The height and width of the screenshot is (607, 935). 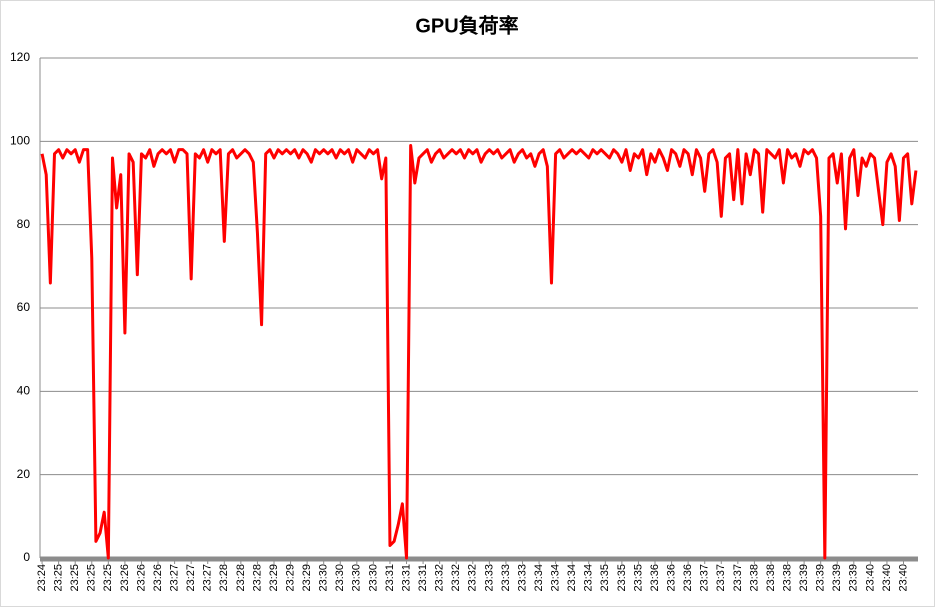 I want to click on y-tick-label: 40, so click(x=24, y=391).